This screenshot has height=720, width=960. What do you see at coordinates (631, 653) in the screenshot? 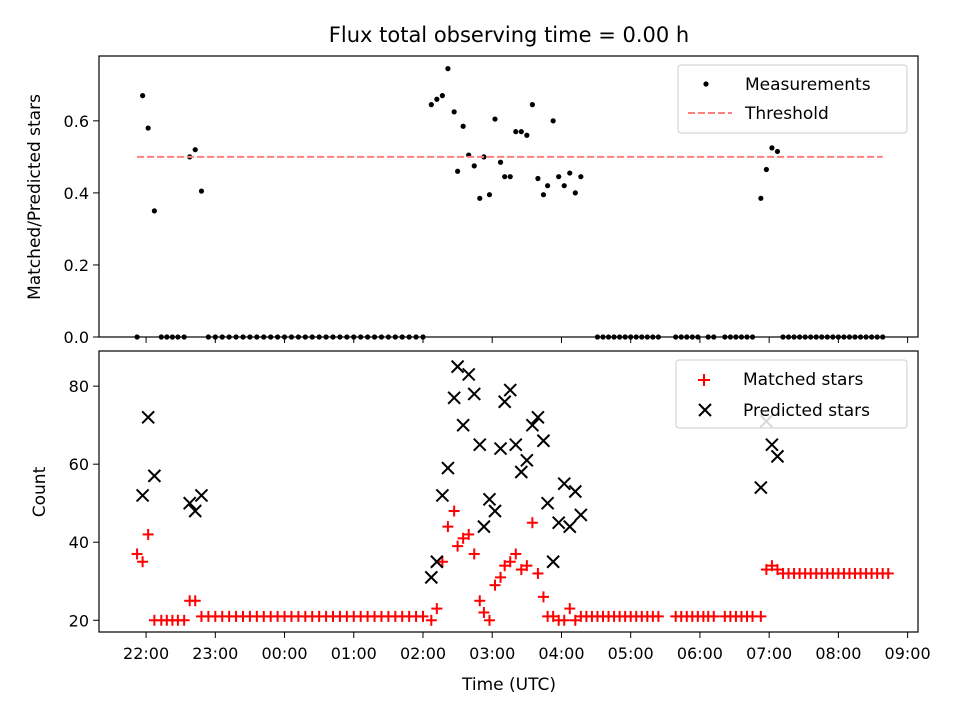
I see `x-tick-label: 05:00` at bounding box center [631, 653].